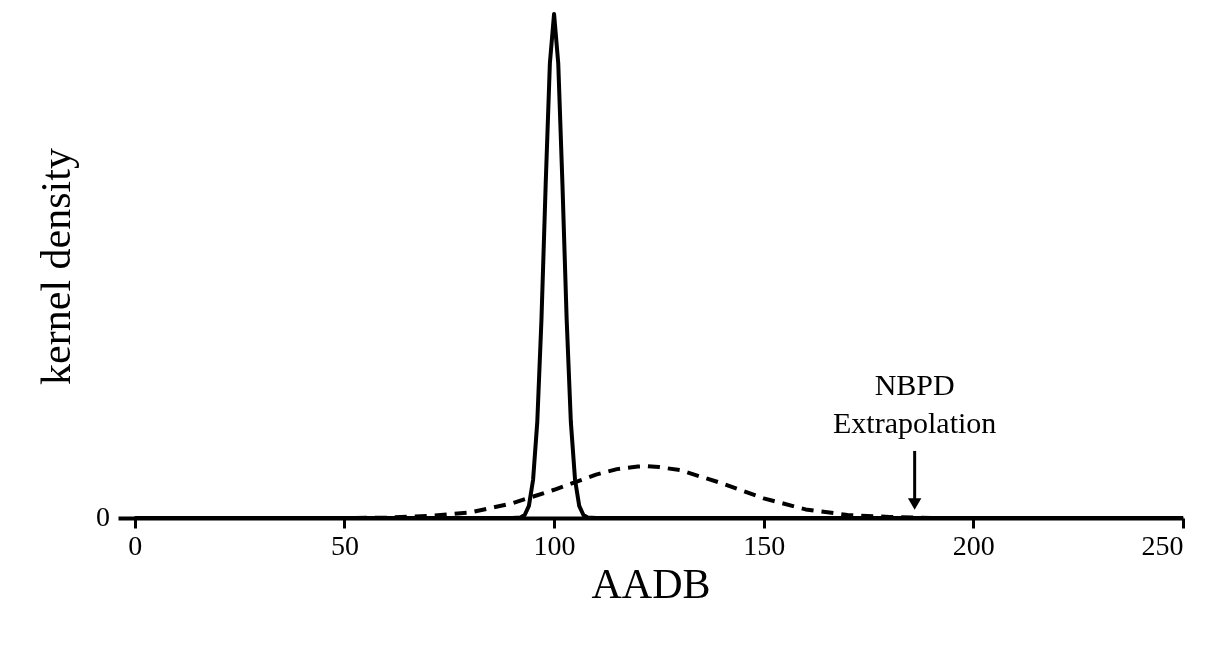  What do you see at coordinates (344, 545) in the screenshot?
I see `x-tick-label: 50` at bounding box center [344, 545].